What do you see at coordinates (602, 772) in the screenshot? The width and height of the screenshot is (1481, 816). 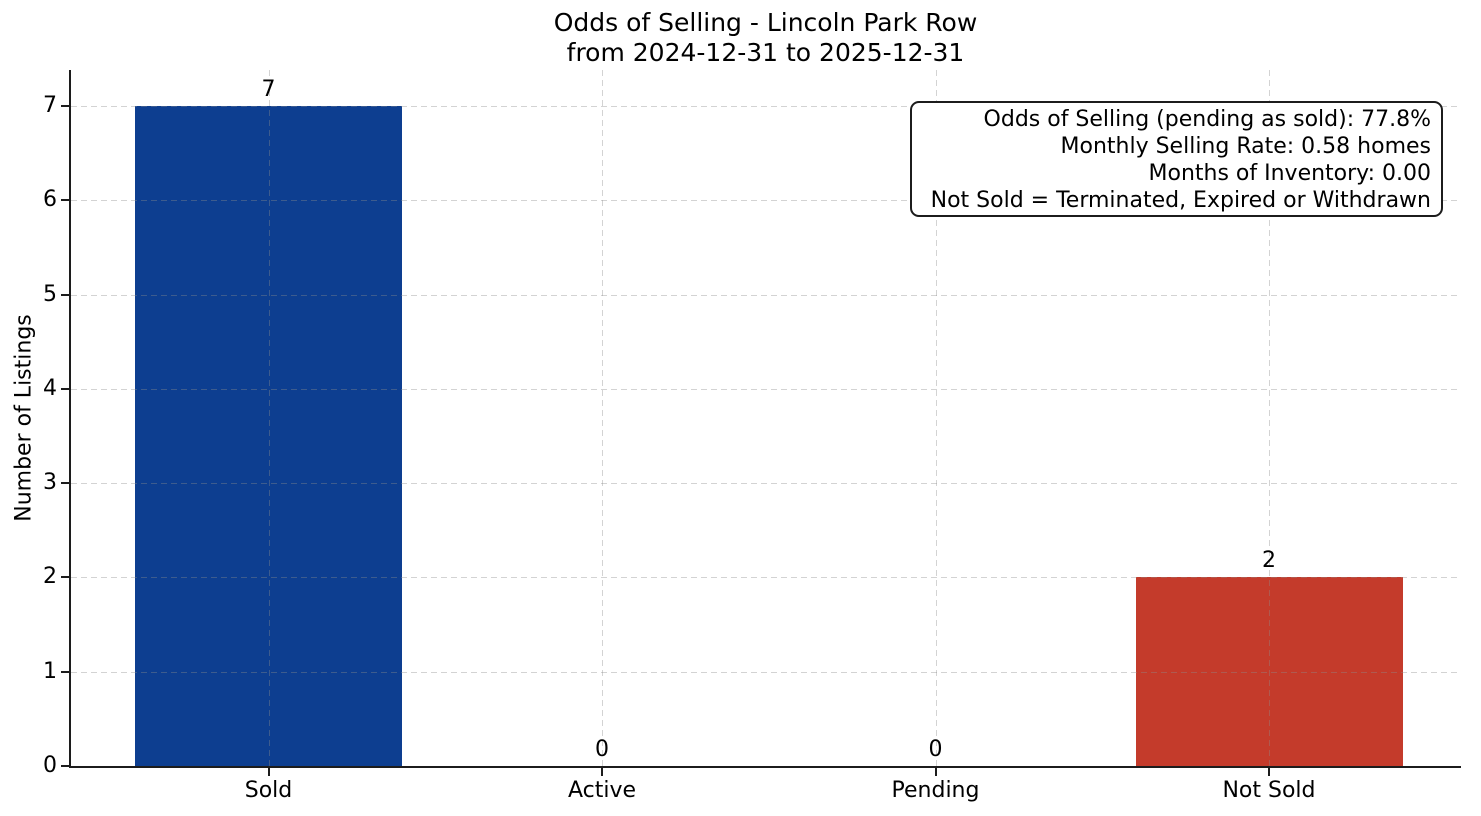 I see `x-tick-active` at bounding box center [602, 772].